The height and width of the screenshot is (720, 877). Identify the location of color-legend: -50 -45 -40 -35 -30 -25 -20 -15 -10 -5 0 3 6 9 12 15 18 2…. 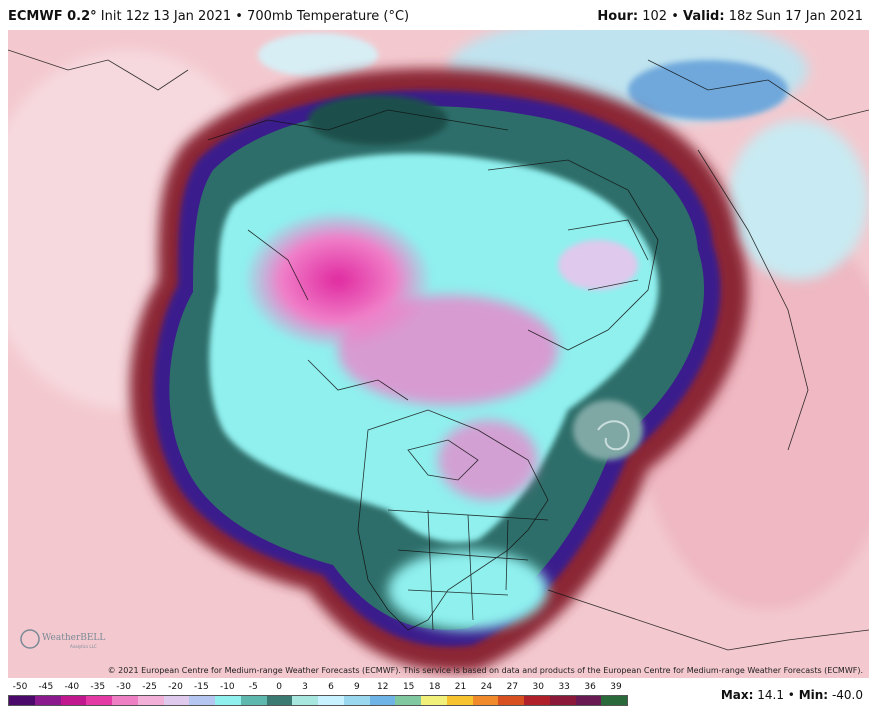
(318, 699).